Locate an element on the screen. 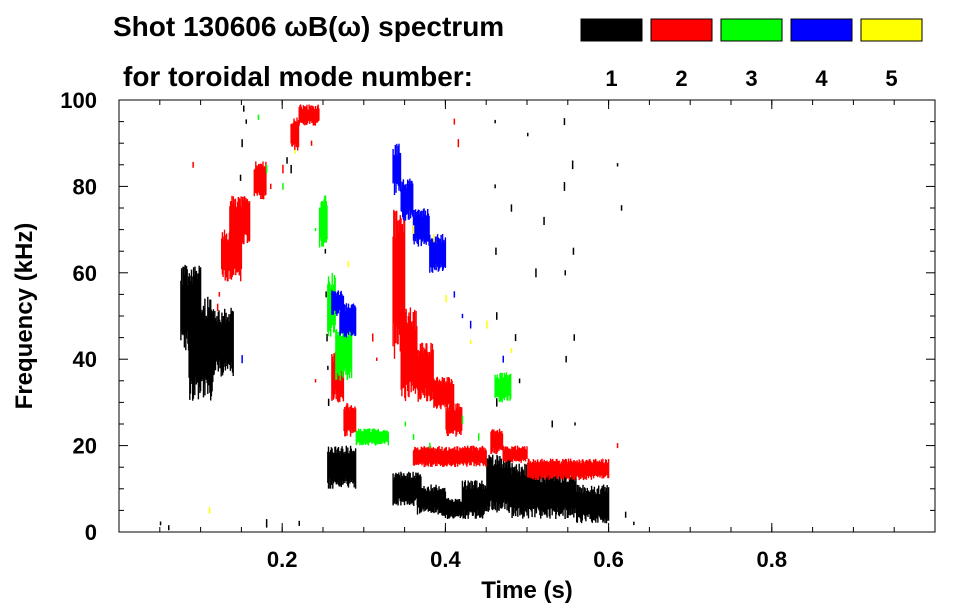 This screenshot has width=963, height=615. x-axis-label: Time (s) is located at coordinates (527, 590).